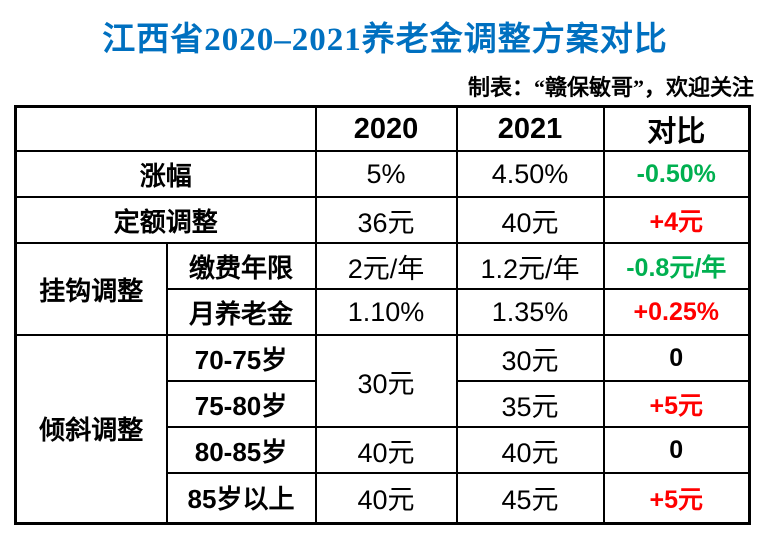 Image resolution: width=770 pixels, height=544 pixels. What do you see at coordinates (676, 498) in the screenshot?
I see `cell-age85plus-diff: +5元` at bounding box center [676, 498].